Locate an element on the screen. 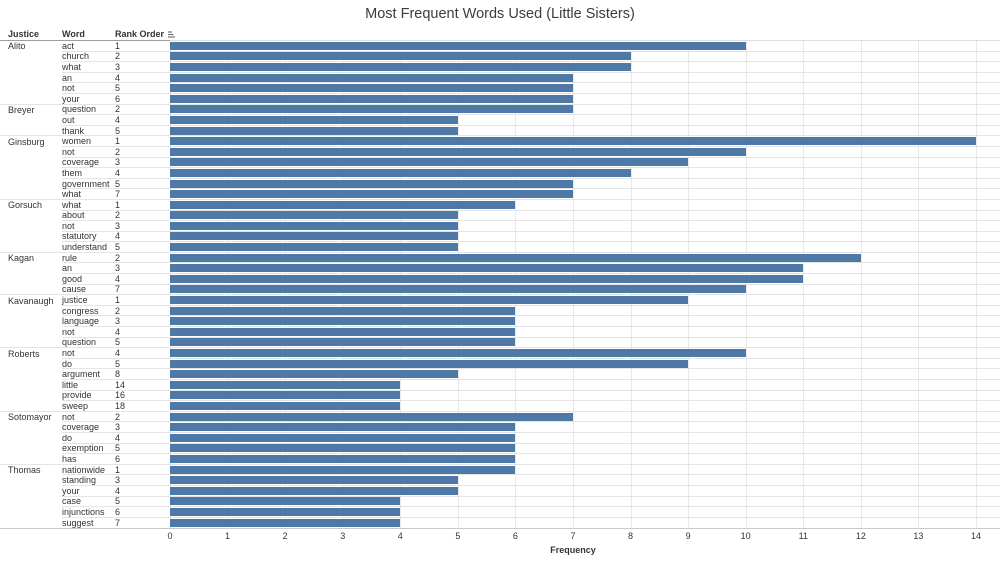 This screenshot has width=1000, height=564. word-label: statutory is located at coordinates (88, 237).